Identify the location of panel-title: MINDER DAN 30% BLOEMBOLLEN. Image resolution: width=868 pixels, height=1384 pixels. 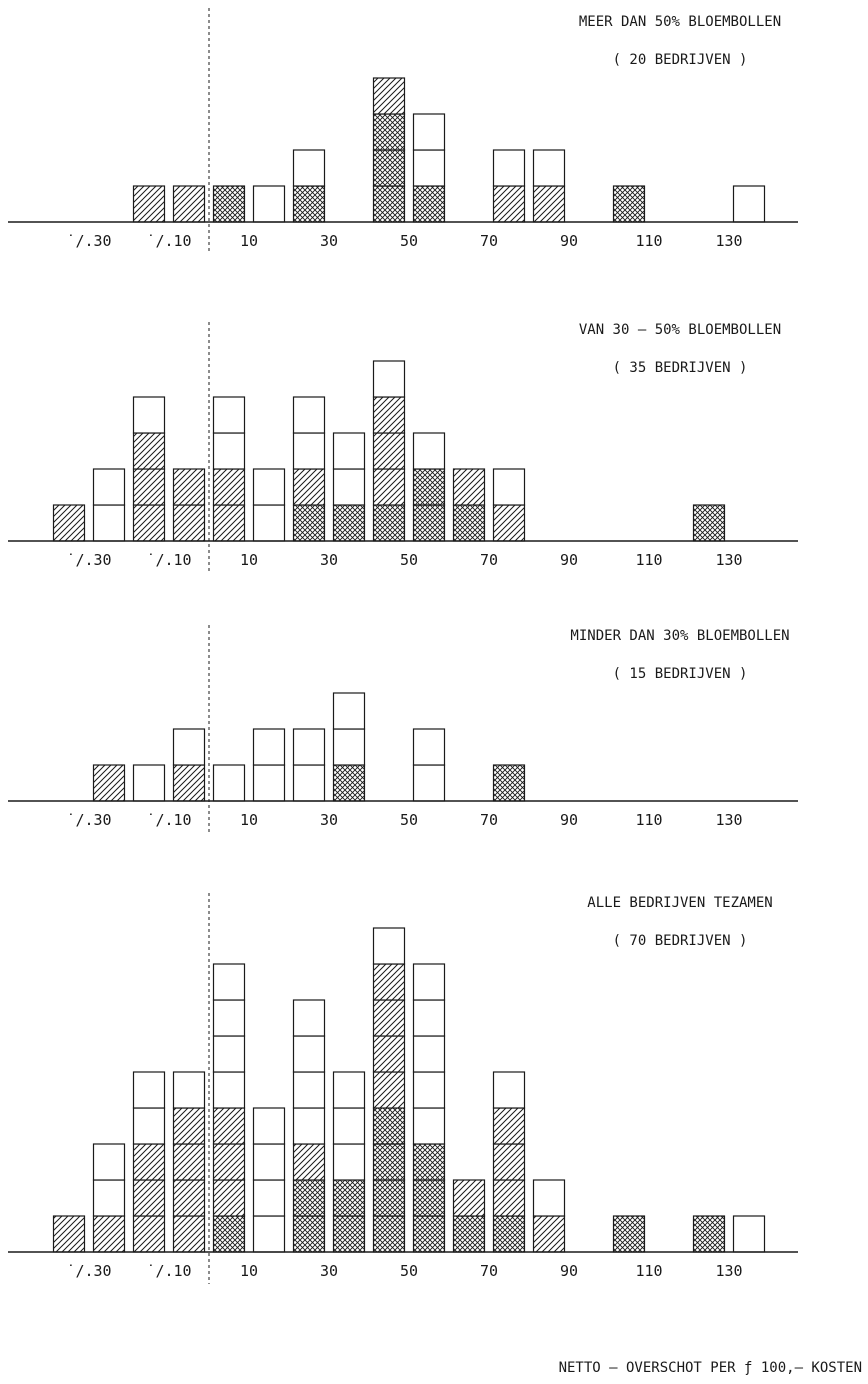
(679, 636).